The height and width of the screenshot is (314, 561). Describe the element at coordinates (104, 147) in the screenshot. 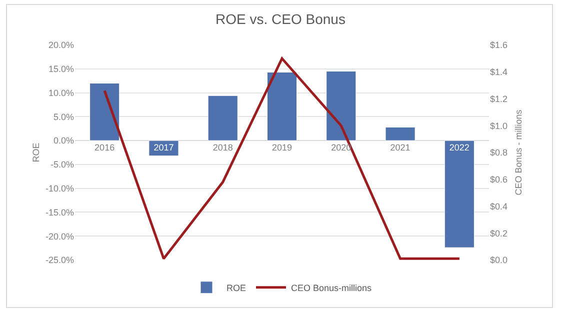

I see `x-tick-label: 2016` at that location.